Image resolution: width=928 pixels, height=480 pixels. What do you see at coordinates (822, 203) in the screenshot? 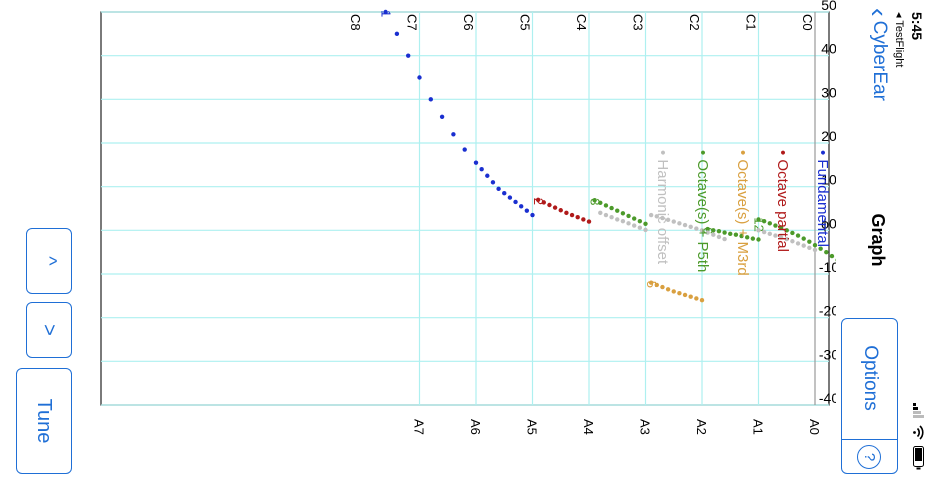
I see `legend-label: Fundamental` at bounding box center [822, 203].